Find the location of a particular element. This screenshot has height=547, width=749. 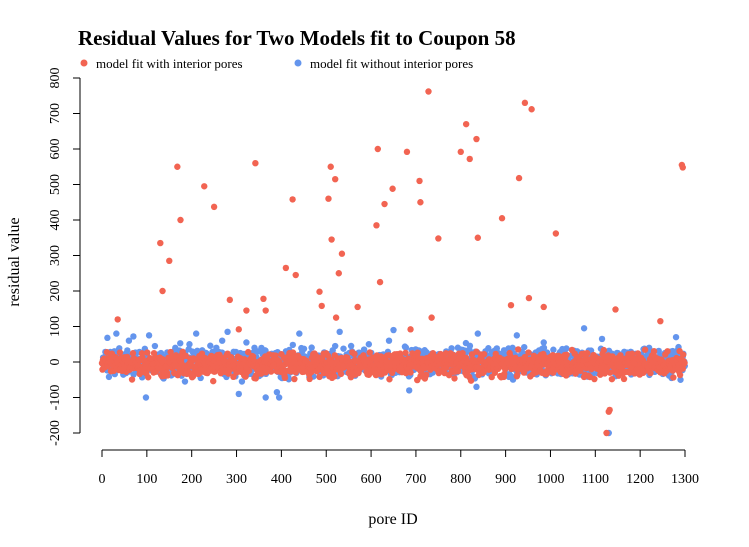

legend-marker-without-pores is located at coordinates (298, 63).